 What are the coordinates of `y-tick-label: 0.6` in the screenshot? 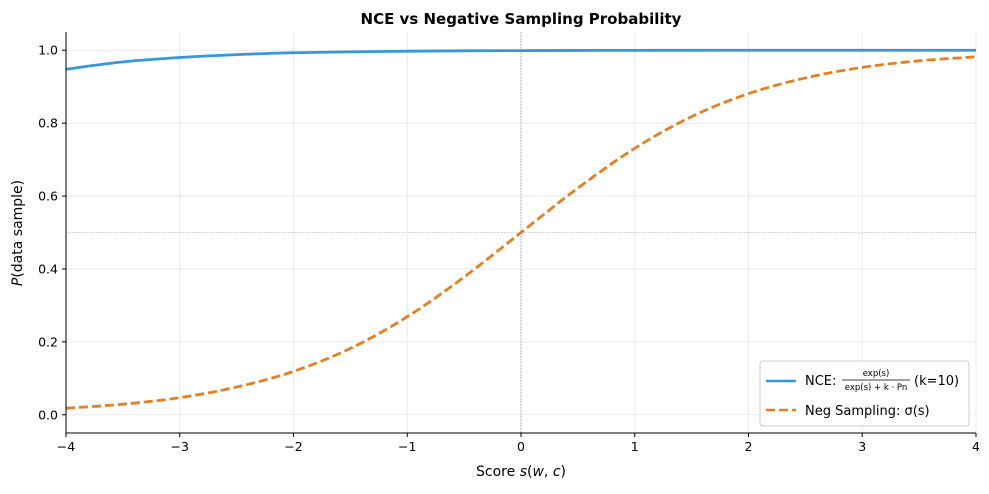 It's located at (48, 196).